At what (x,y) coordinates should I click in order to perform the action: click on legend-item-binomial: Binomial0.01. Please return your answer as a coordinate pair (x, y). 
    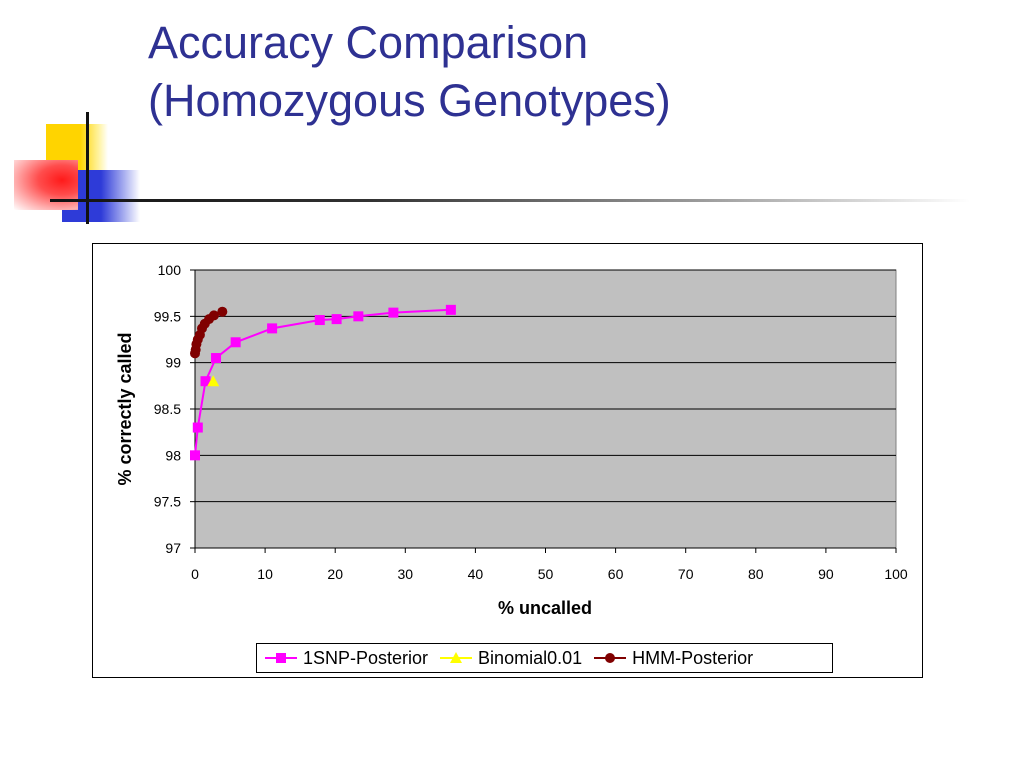
    Looking at the image, I should click on (510, 658).